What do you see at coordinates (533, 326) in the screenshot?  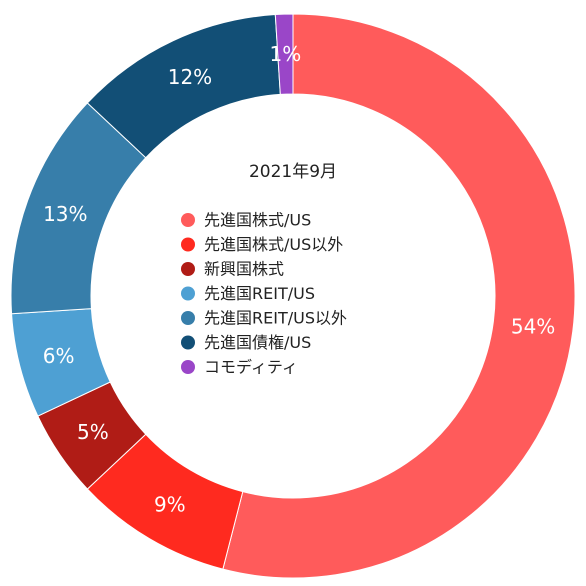 I see `slice-label-0: 54%` at bounding box center [533, 326].